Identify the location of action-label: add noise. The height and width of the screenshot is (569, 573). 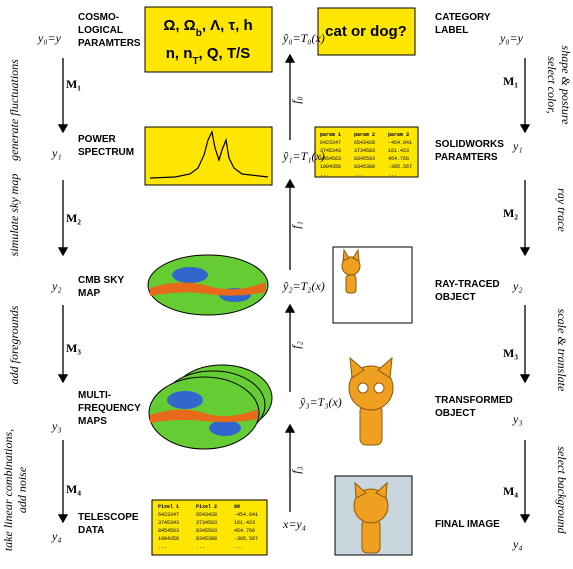
(22, 489).